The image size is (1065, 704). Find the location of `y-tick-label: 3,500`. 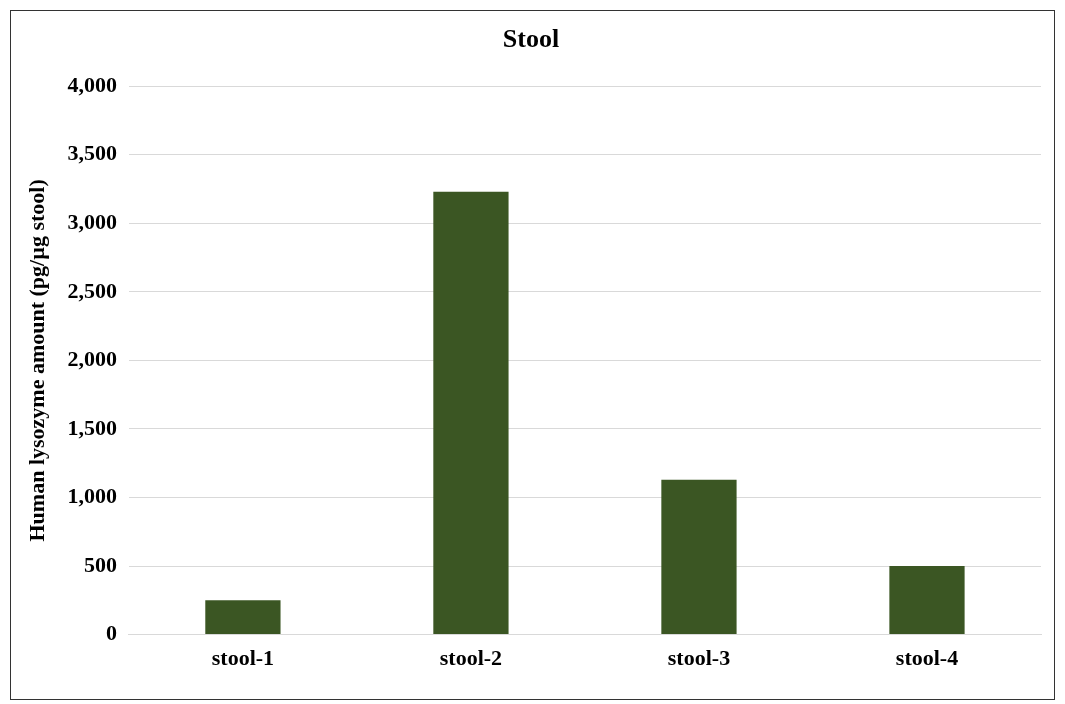

y-tick-label: 3,500 is located at coordinates (92, 153).